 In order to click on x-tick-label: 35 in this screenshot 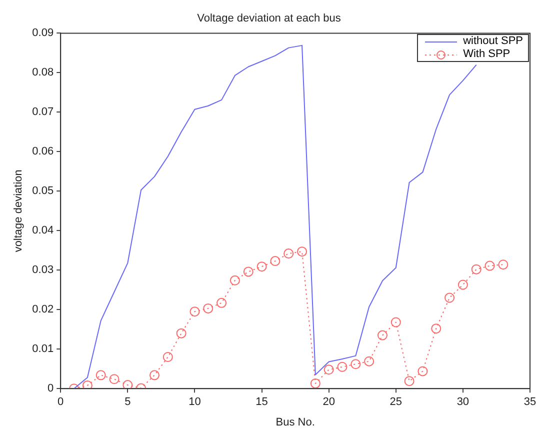, I will do `click(530, 402)`.